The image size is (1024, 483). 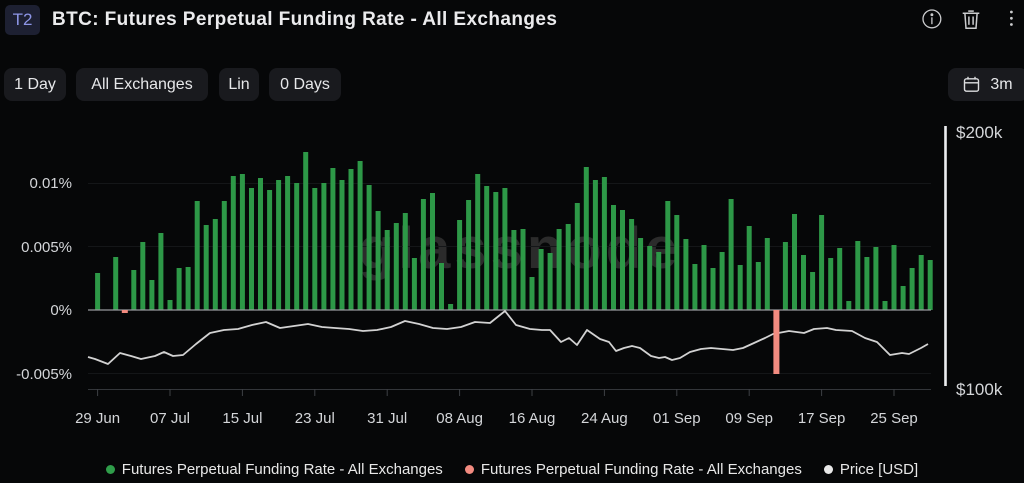 I want to click on svg-text: 23 Jul, so click(x=315, y=418).